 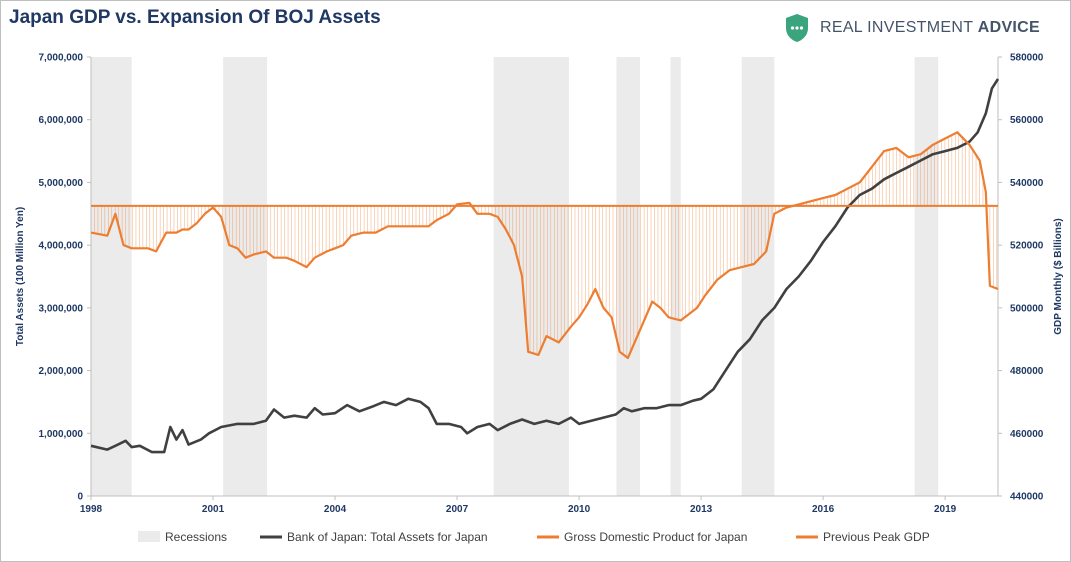 What do you see at coordinates (1027, 246) in the screenshot?
I see `y-right-tick-label: 520000` at bounding box center [1027, 246].